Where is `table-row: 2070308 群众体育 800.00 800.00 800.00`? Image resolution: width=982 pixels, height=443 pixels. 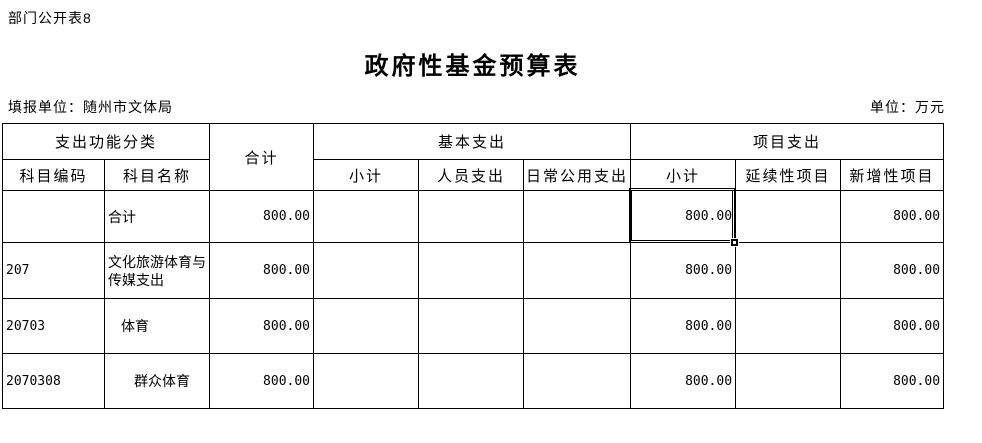 table-row: 2070308 群众体育 800.00 800.00 800.00 is located at coordinates (473, 381).